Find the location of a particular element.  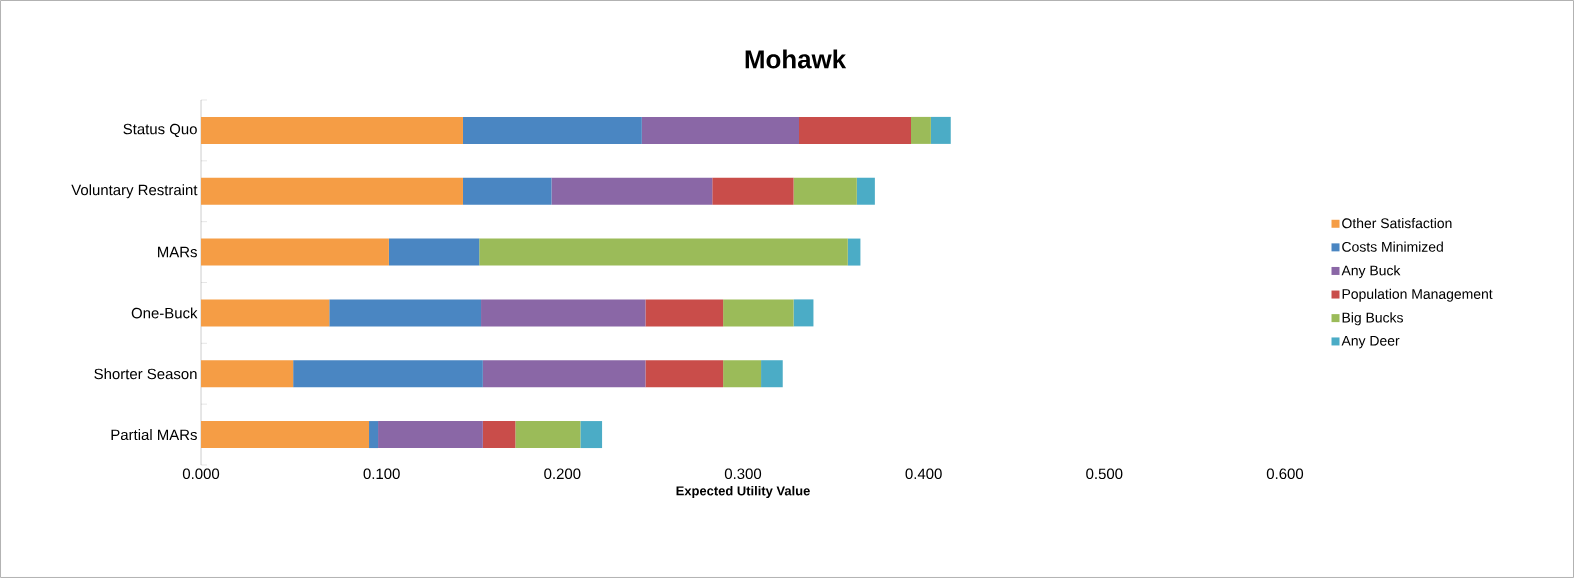

y-tick-label: Partial MARs is located at coordinates (154, 435).